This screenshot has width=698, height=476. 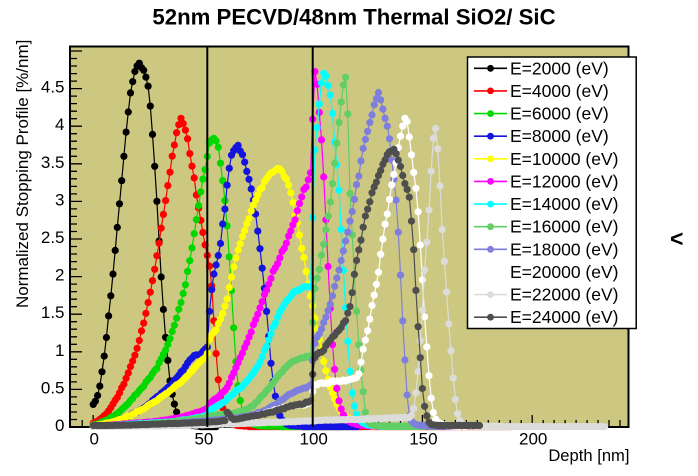 What do you see at coordinates (564, 317) in the screenshot?
I see `svg-text: E=24000 (eV)` at bounding box center [564, 317].